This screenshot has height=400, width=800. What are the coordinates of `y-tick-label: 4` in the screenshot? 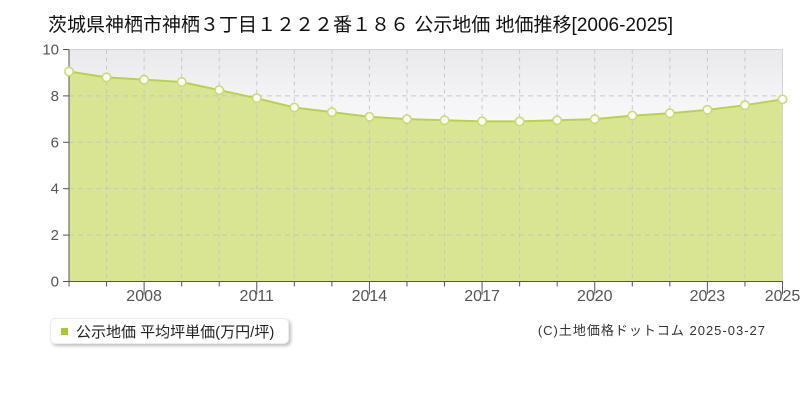 It's located at (55, 189).